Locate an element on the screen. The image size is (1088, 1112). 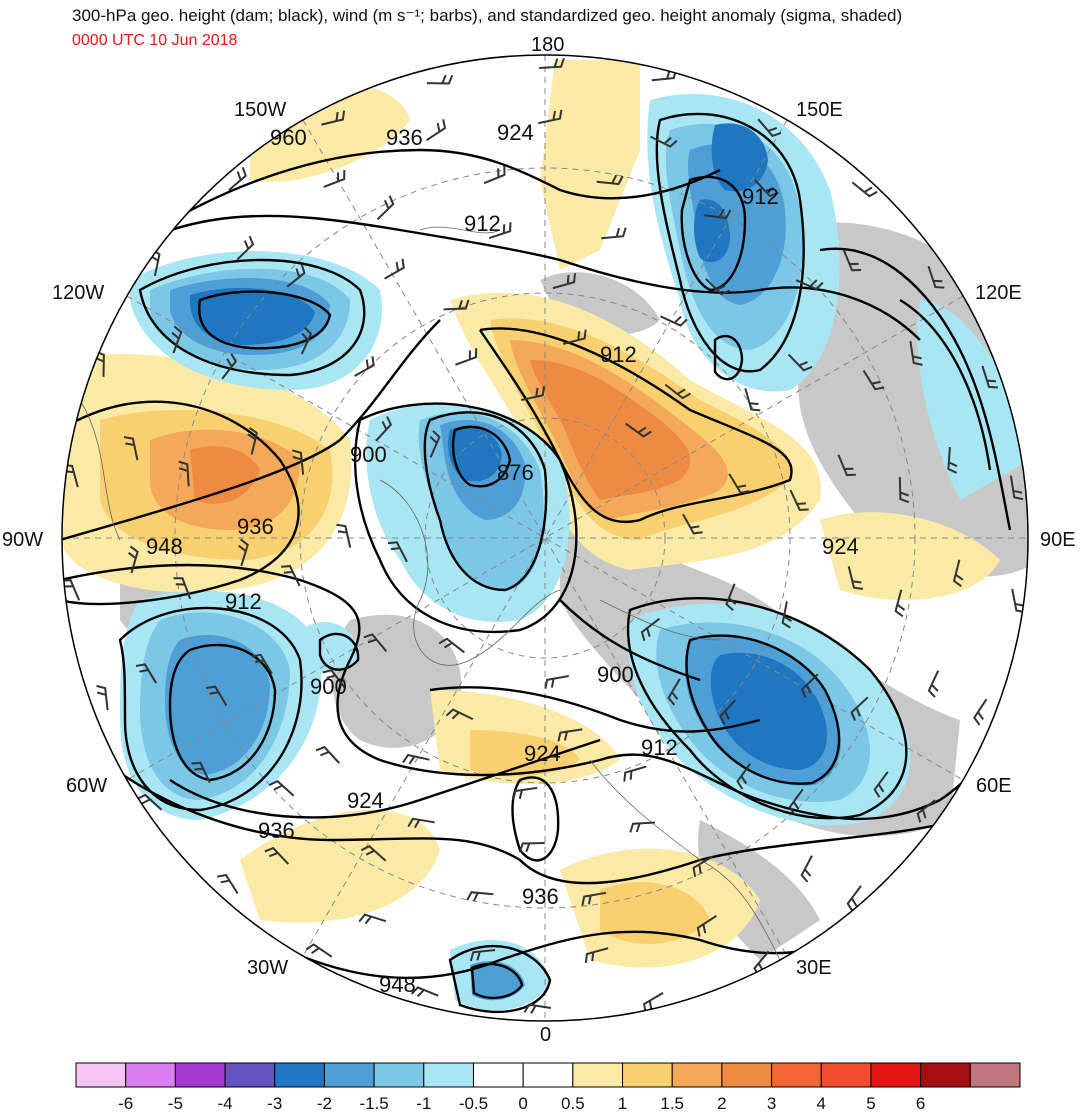
colorbar-tick-label: -4 is located at coordinates (224, 1103).